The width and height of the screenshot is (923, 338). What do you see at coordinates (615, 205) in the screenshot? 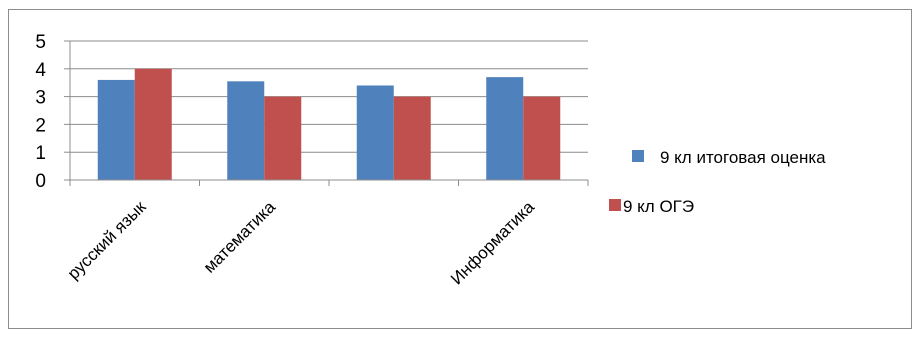
I see `legend-marker-oge` at bounding box center [615, 205].